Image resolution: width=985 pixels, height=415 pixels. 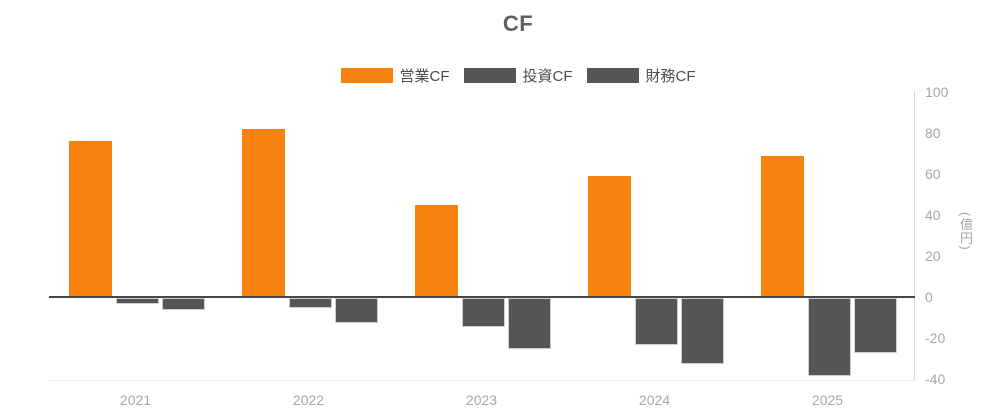 What do you see at coordinates (933, 256) in the screenshot?
I see `y-axis-tick-label: 20` at bounding box center [933, 256].